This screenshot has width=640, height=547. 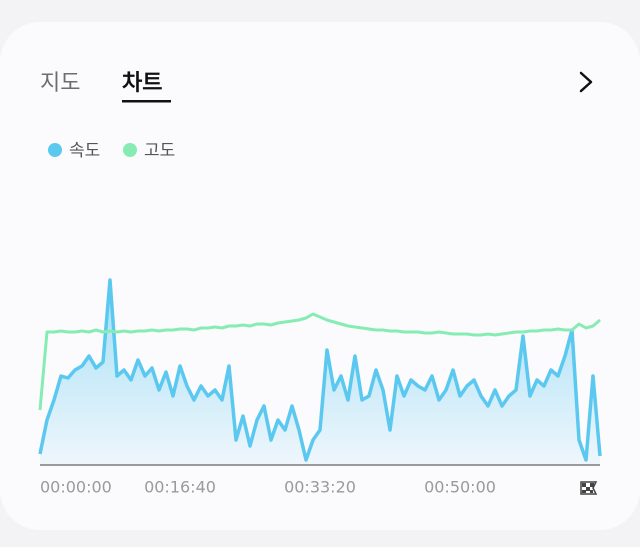 I want to click on x-tick-label: 00:50:00, so click(x=460, y=487).